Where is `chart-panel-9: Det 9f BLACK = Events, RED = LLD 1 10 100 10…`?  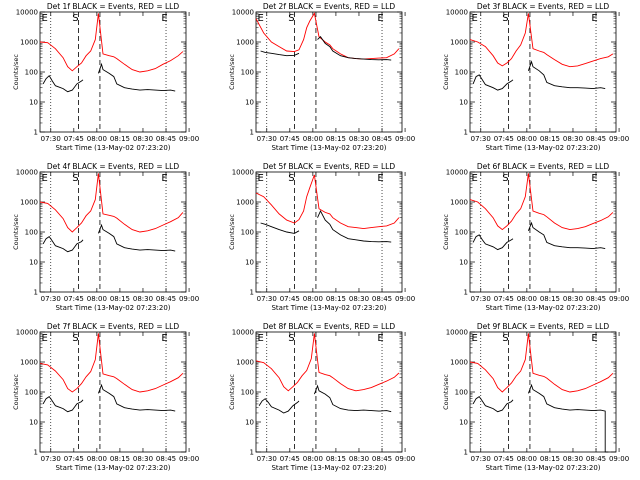 chart-panel-9: Det 9f BLACK = Events, RED = LLD 1 10 100 10… is located at coordinates (535, 397).